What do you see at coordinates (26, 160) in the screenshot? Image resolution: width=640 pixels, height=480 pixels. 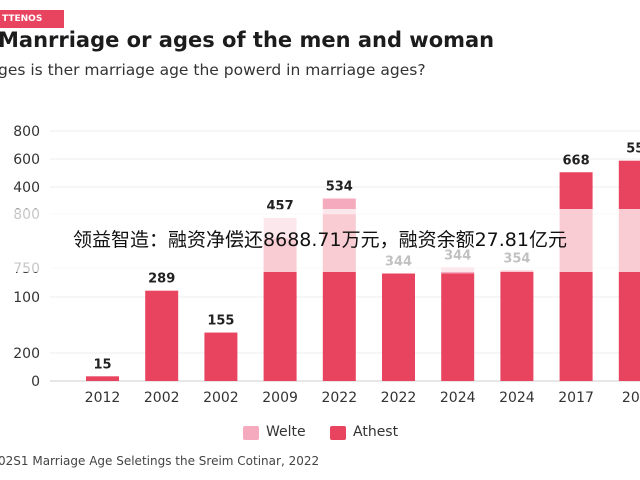 I see `y-tick-label: 600` at bounding box center [26, 160].